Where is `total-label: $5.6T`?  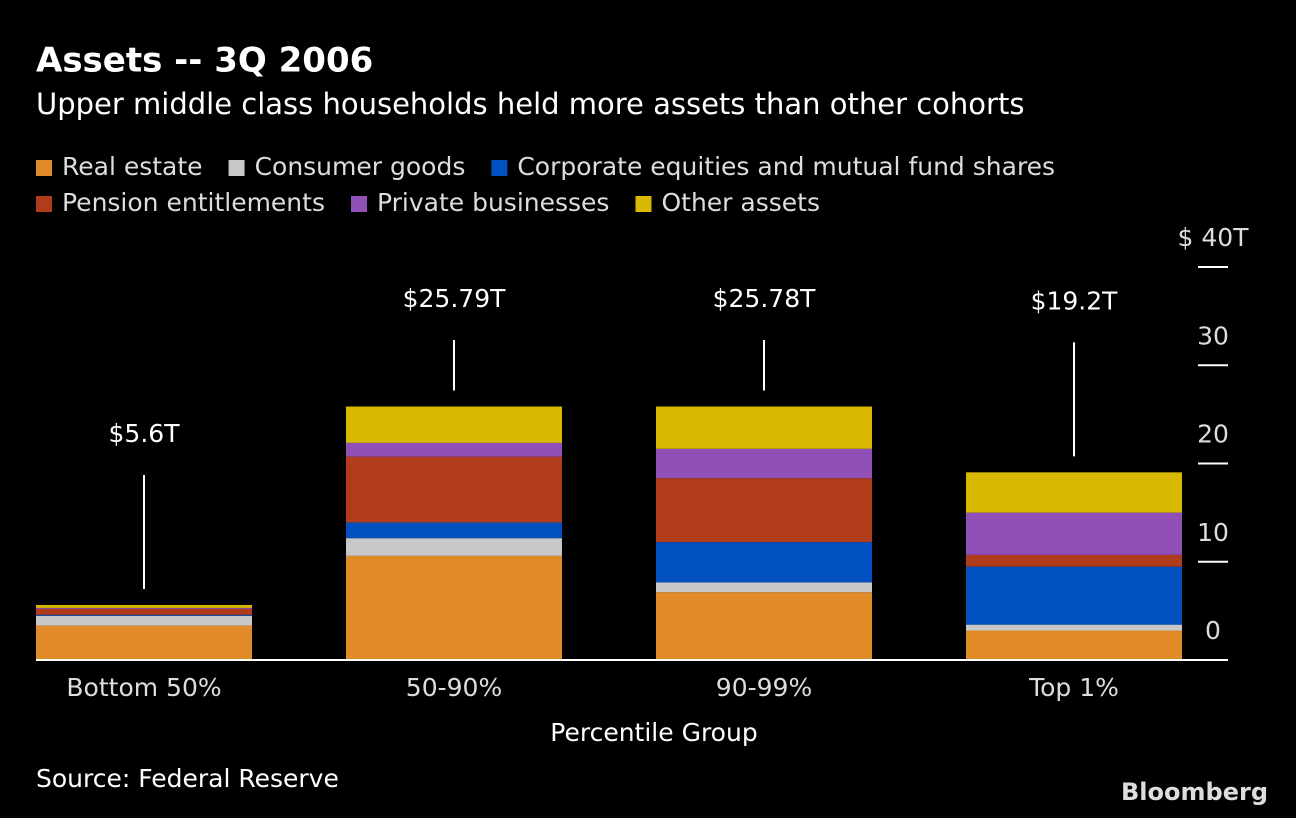 total-label: $5.6T is located at coordinates (145, 433).